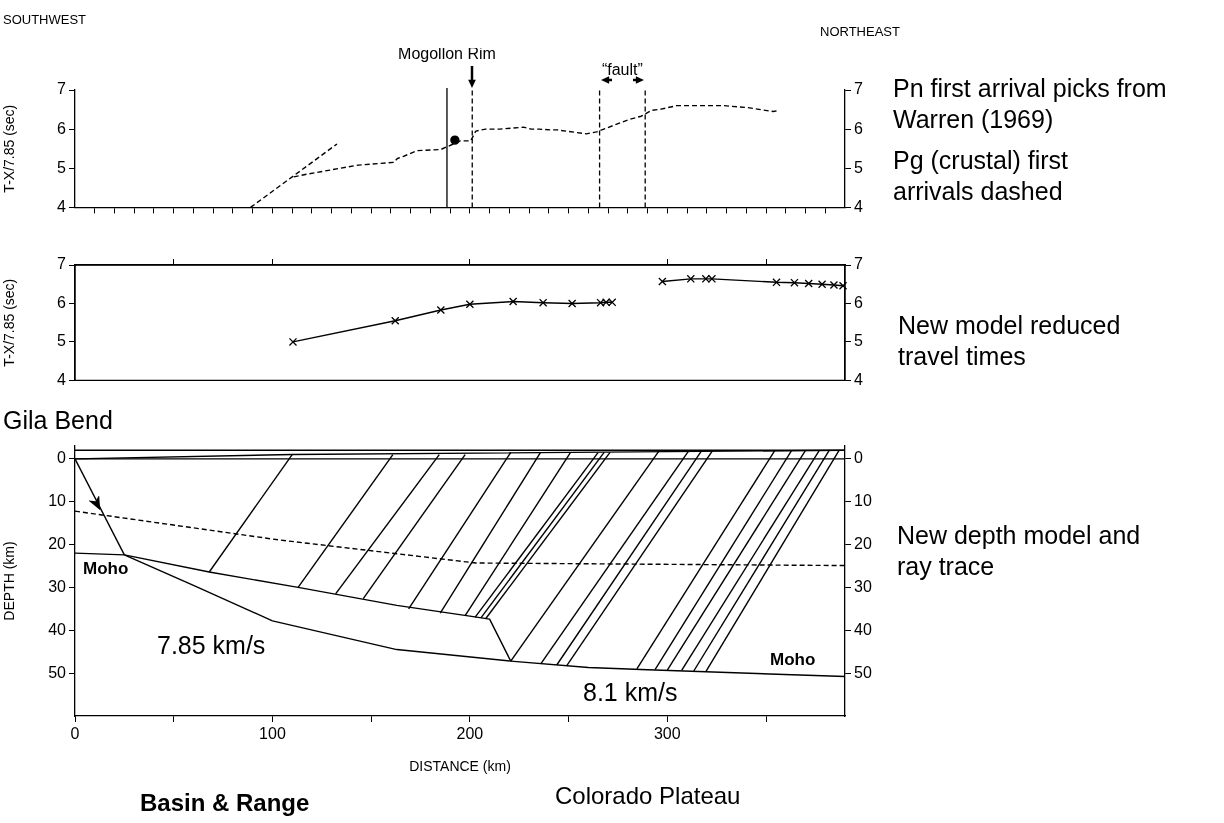 This screenshot has height=823, width=1224. I want to click on y-tick-label: 10, so click(57, 501).